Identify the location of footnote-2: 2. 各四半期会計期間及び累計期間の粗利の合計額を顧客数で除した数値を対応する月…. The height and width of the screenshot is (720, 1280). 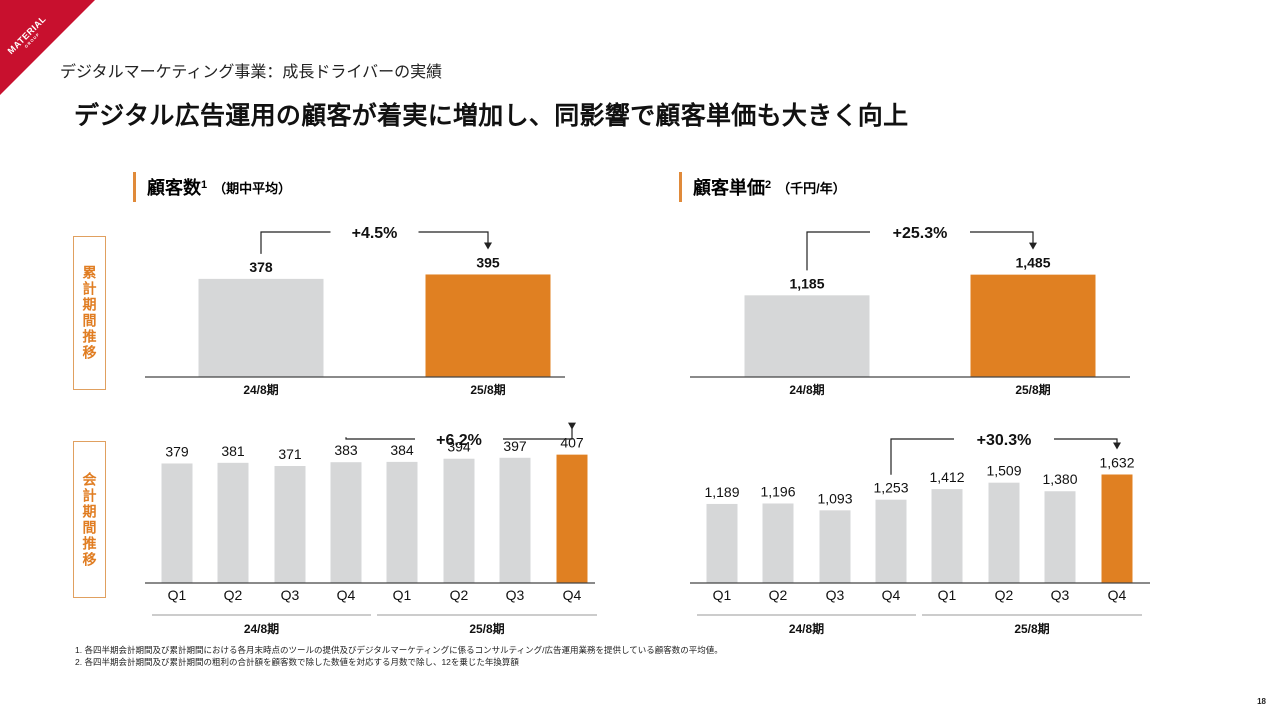
(297, 662).